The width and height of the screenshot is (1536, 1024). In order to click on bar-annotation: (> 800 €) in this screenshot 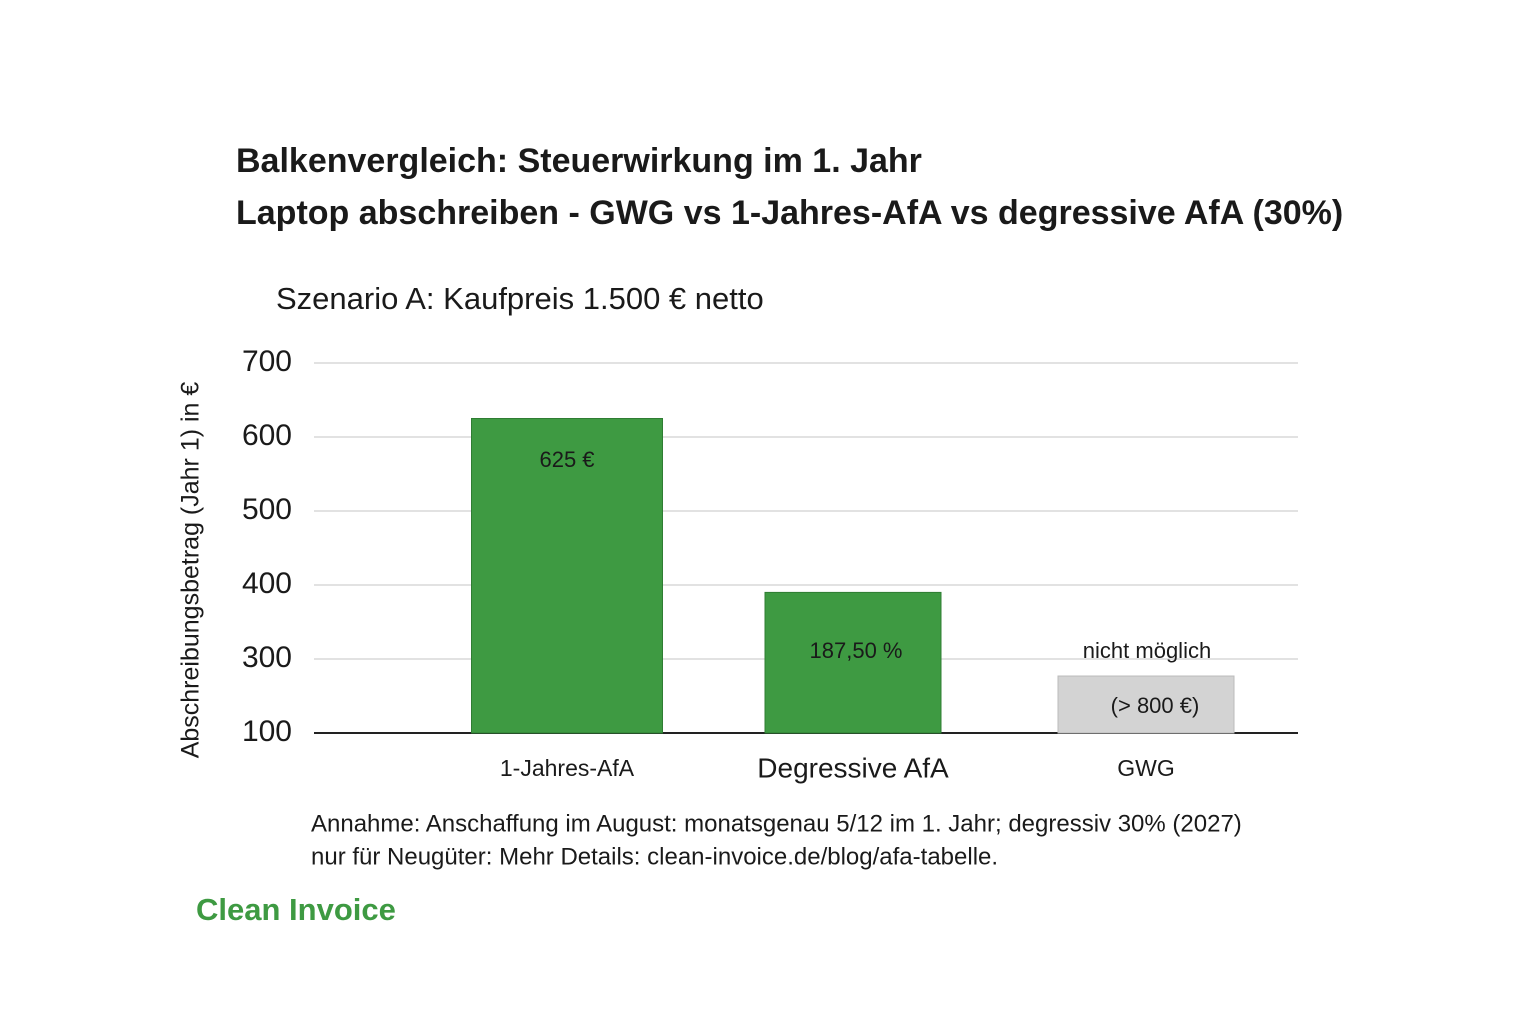, I will do `click(1155, 705)`.